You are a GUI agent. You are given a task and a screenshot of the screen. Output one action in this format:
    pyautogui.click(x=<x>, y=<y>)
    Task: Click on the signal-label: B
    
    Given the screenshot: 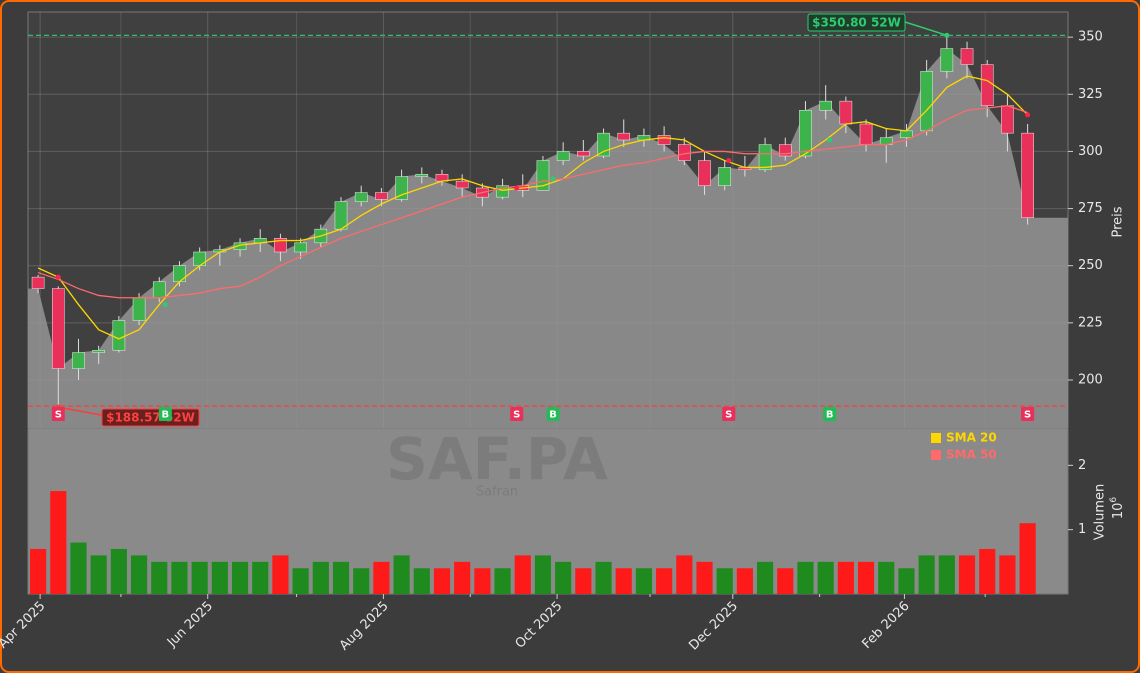 What is the action you would take?
    pyautogui.click(x=830, y=415)
    